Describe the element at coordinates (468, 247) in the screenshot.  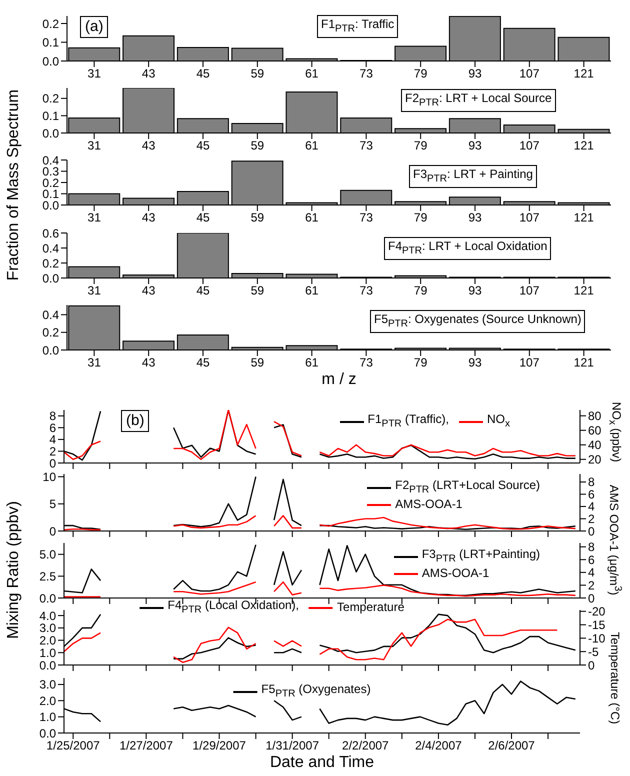
I see `annotation: F4$_{PTR}$: LRT + Local Oxidation` at that location.